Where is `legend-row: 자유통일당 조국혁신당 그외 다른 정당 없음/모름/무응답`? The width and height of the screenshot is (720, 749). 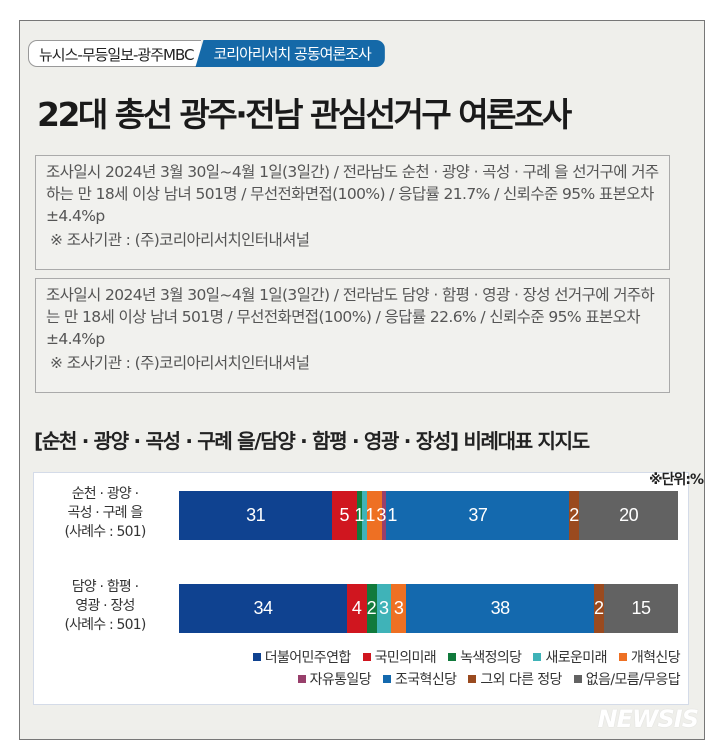
legend-row: 자유통일당 조국혁신당 그외 다른 정당 없음/모름/무응답 is located at coordinates (489, 679).